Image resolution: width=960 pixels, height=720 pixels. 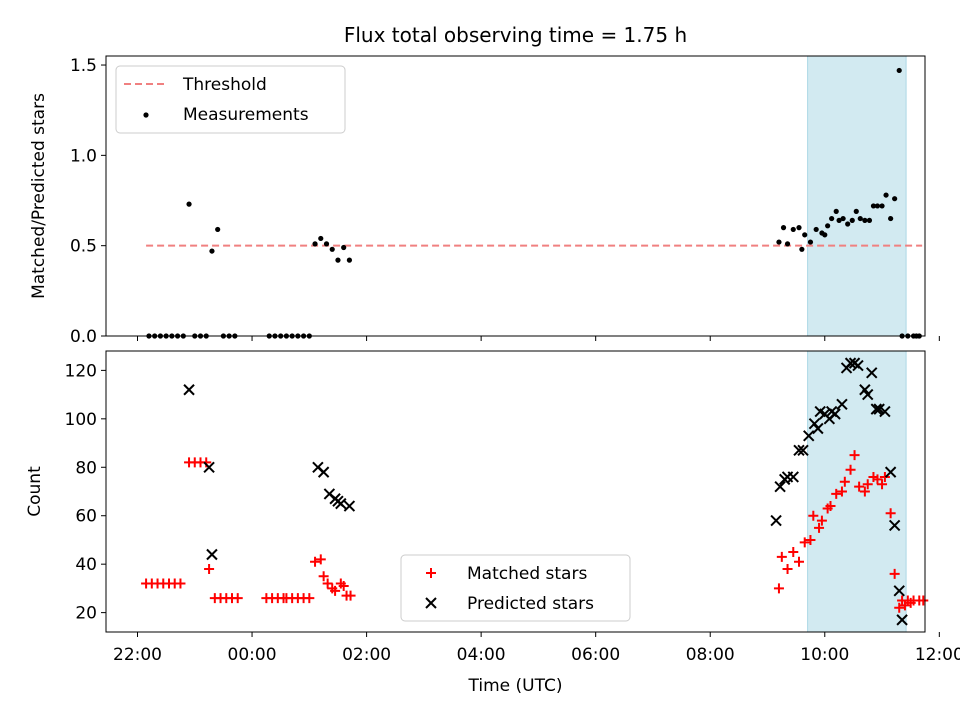 I want to click on legend-box, so click(x=515, y=588).